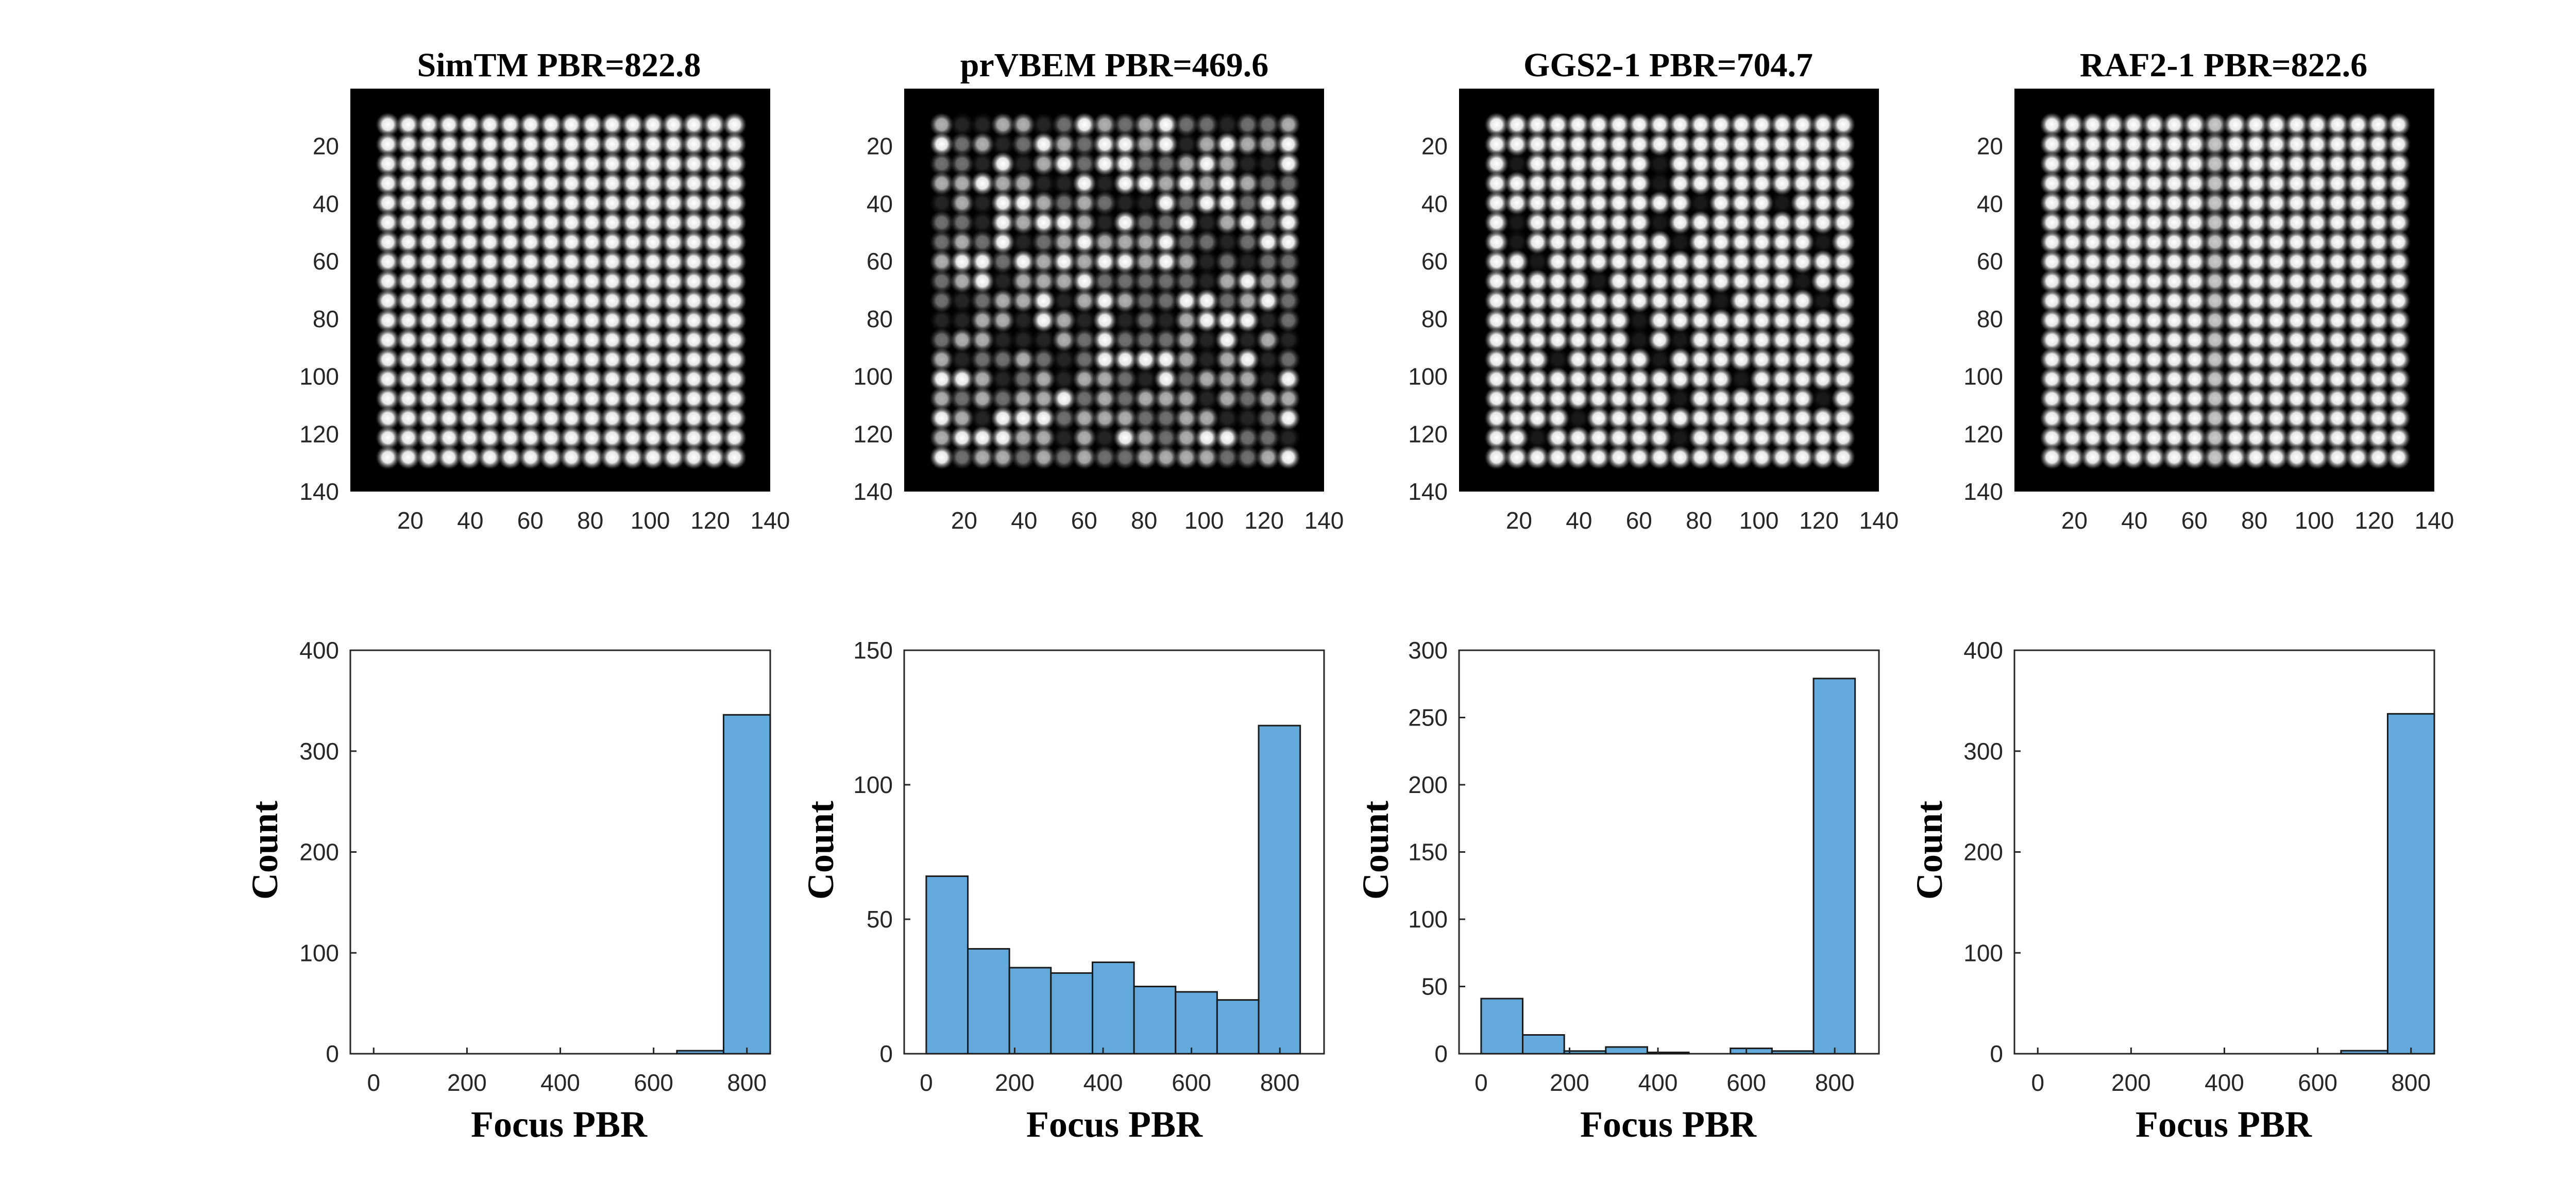  Describe the element at coordinates (880, 319) in the screenshot. I see `y-tick-label: 80` at that location.